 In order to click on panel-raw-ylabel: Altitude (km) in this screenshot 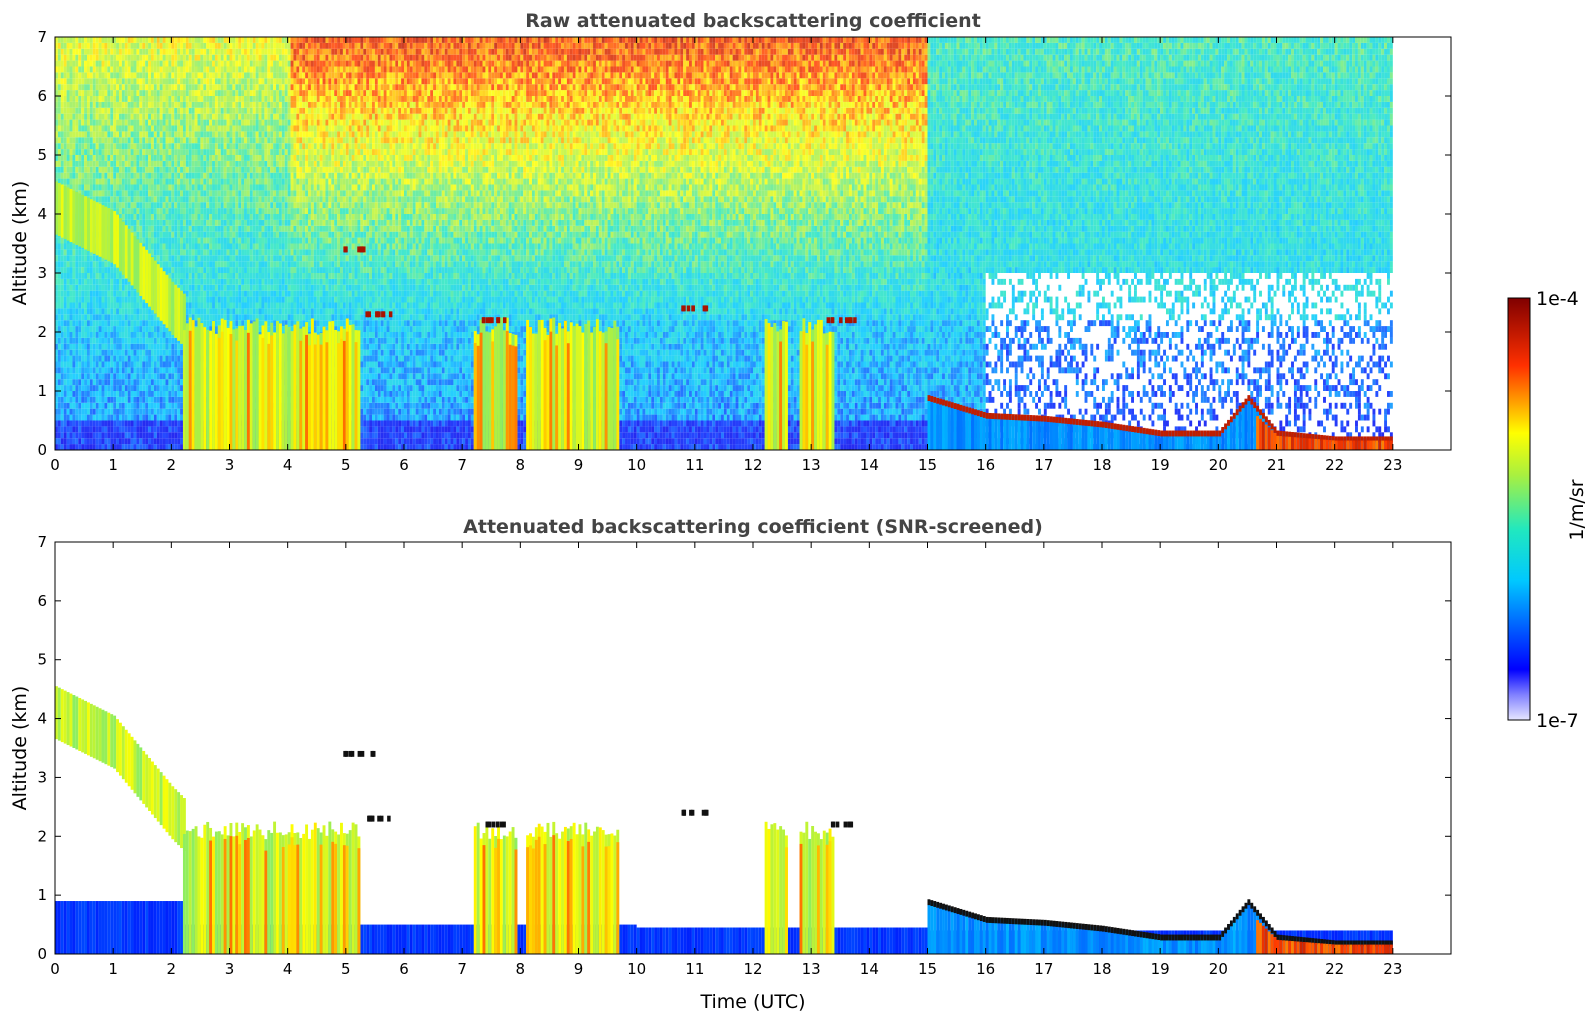, I will do `click(20, 243)`.